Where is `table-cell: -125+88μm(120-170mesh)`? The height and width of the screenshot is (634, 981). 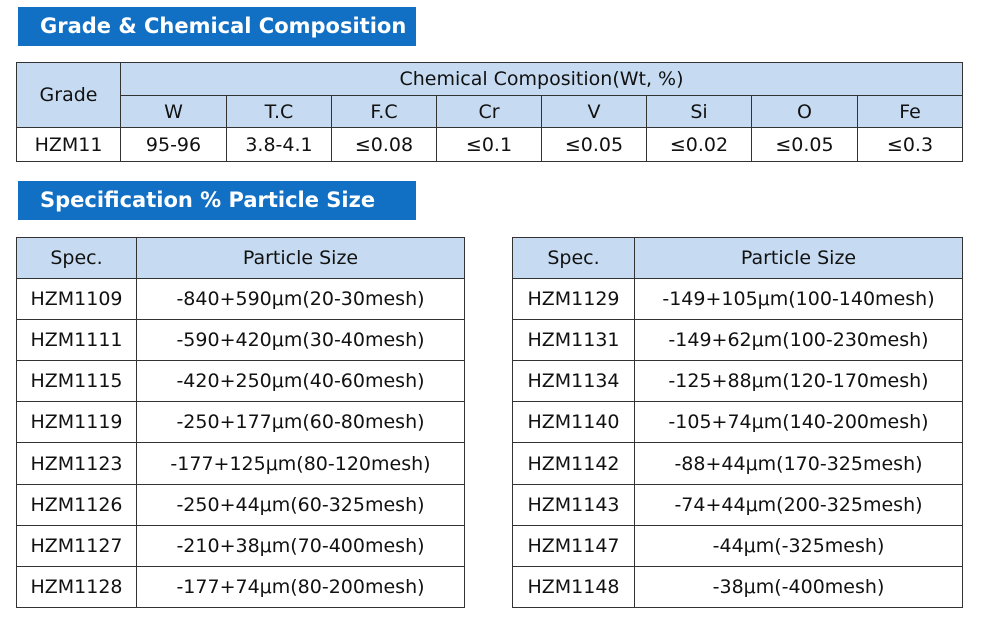
table-cell: -125+88μm(120-170mesh) is located at coordinates (798, 381).